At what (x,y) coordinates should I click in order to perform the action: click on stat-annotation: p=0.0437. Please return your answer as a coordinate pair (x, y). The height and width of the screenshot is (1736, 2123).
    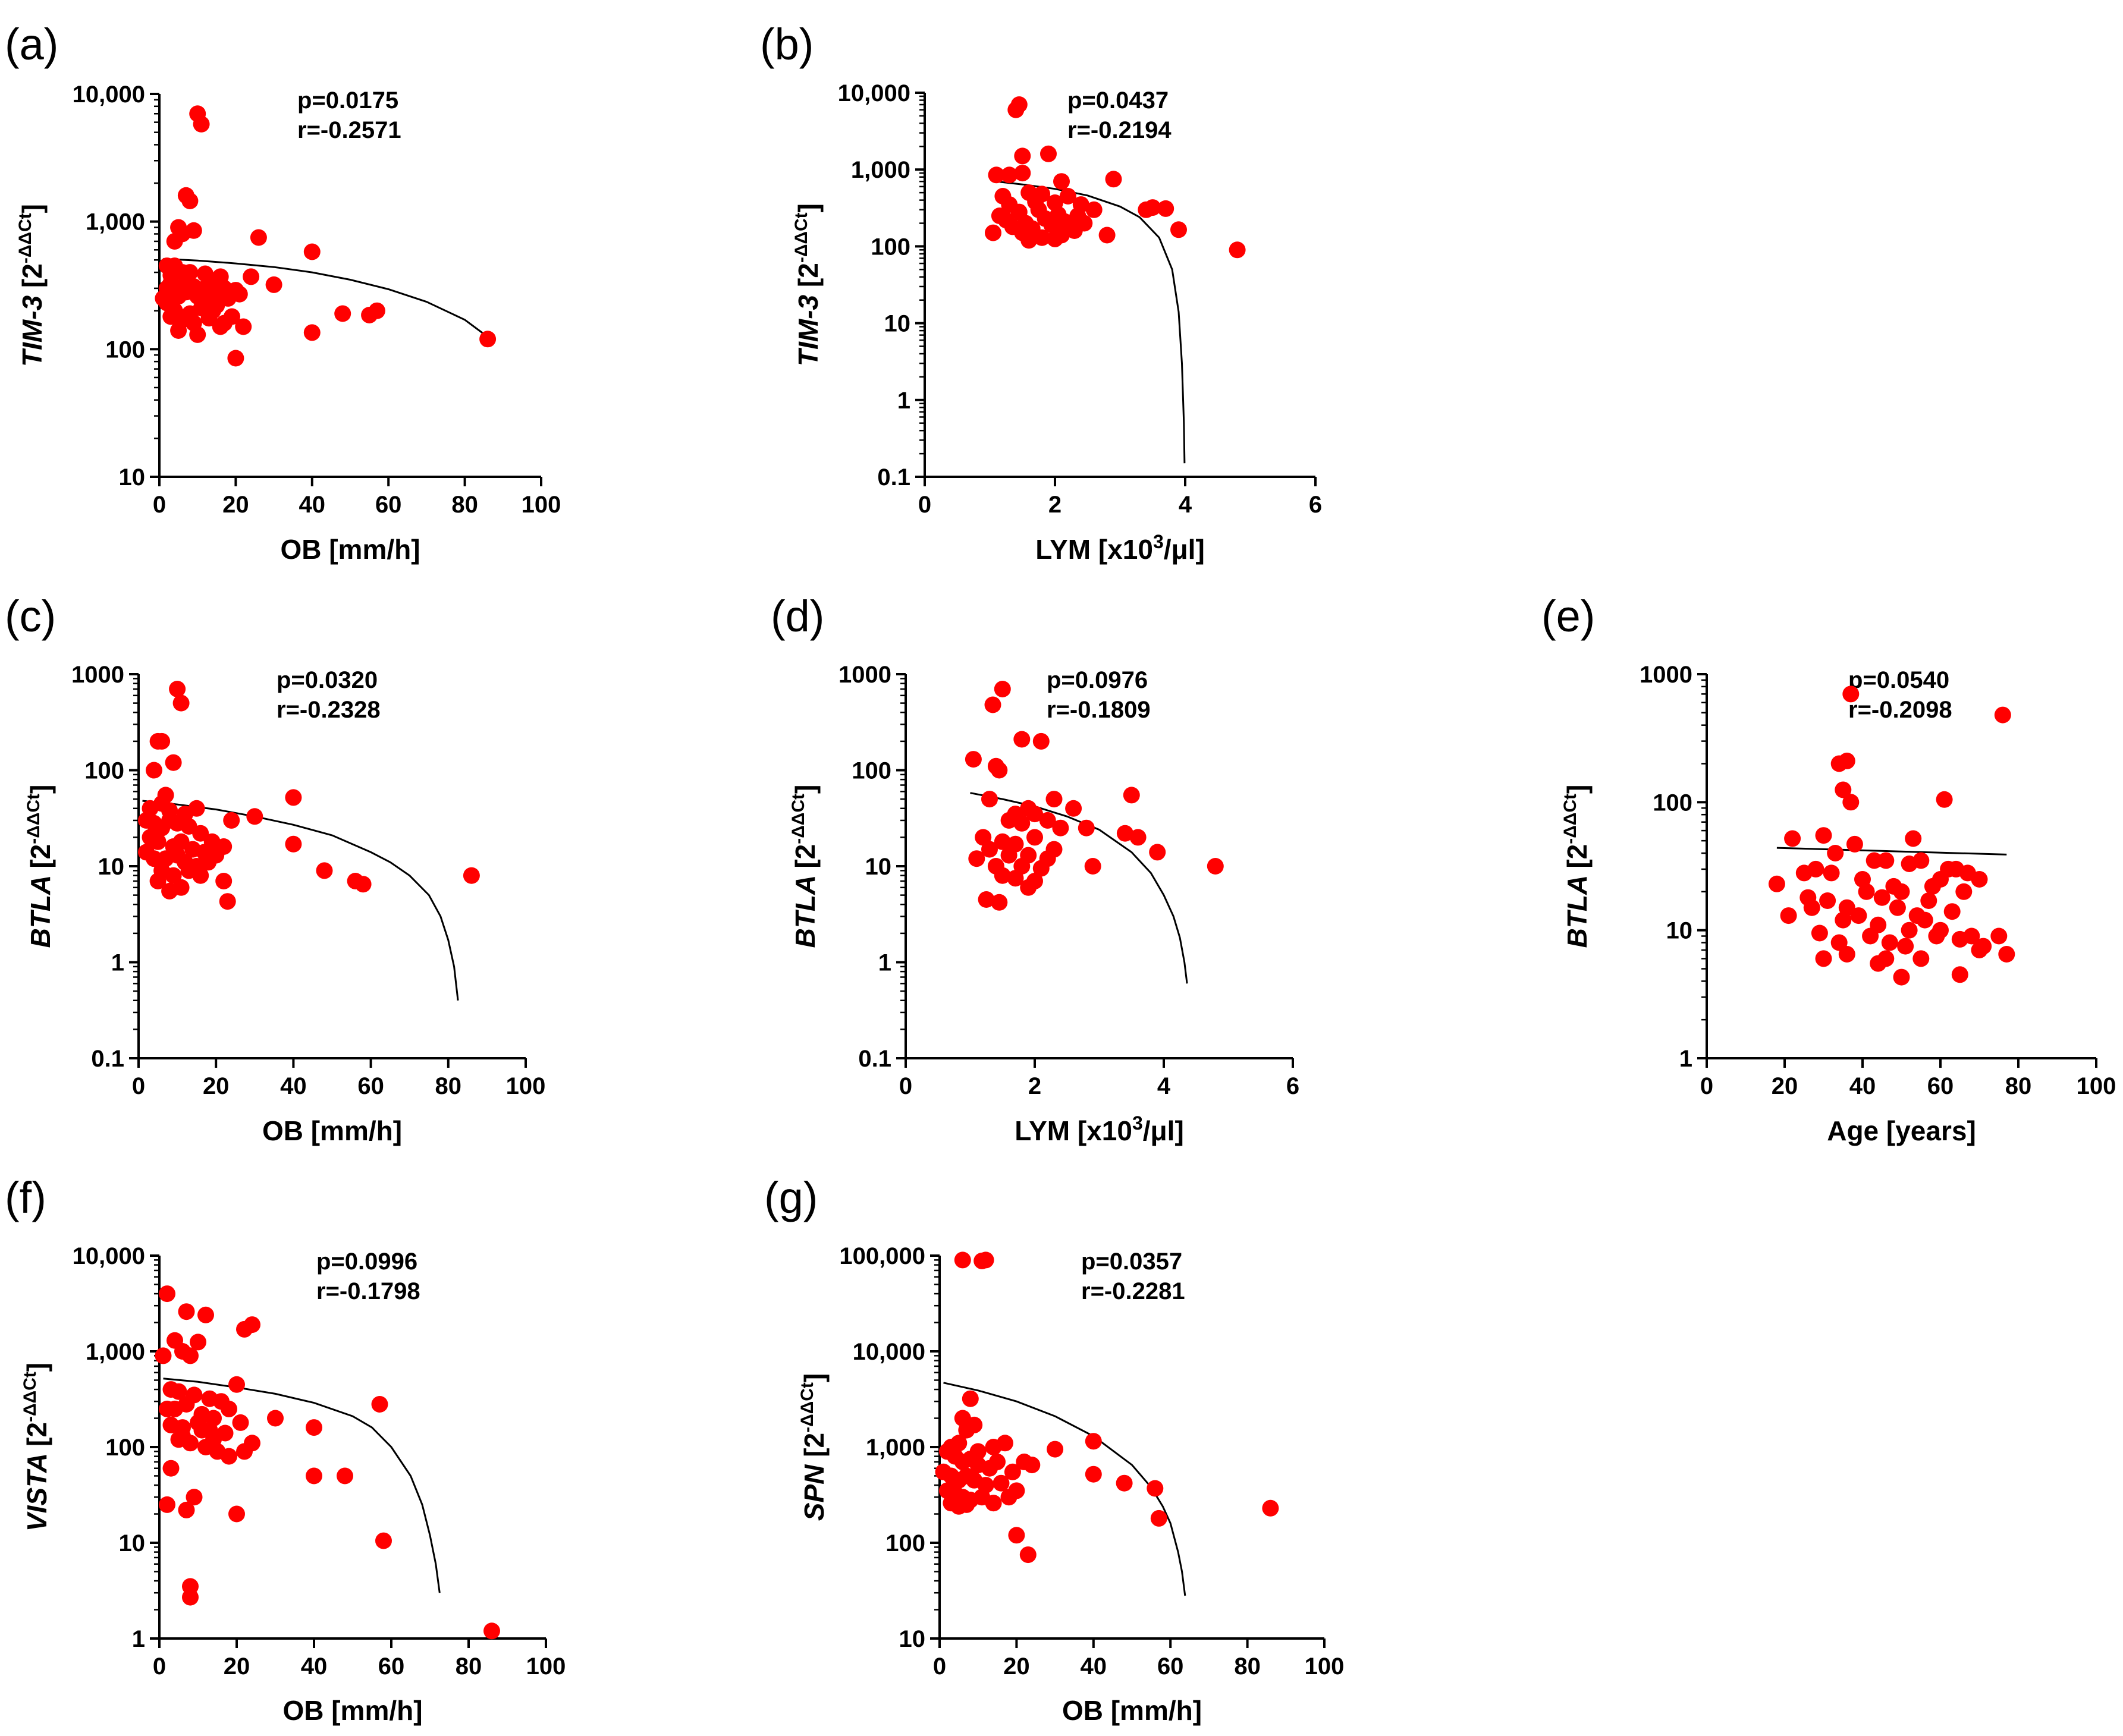
    Looking at the image, I should click on (1118, 100).